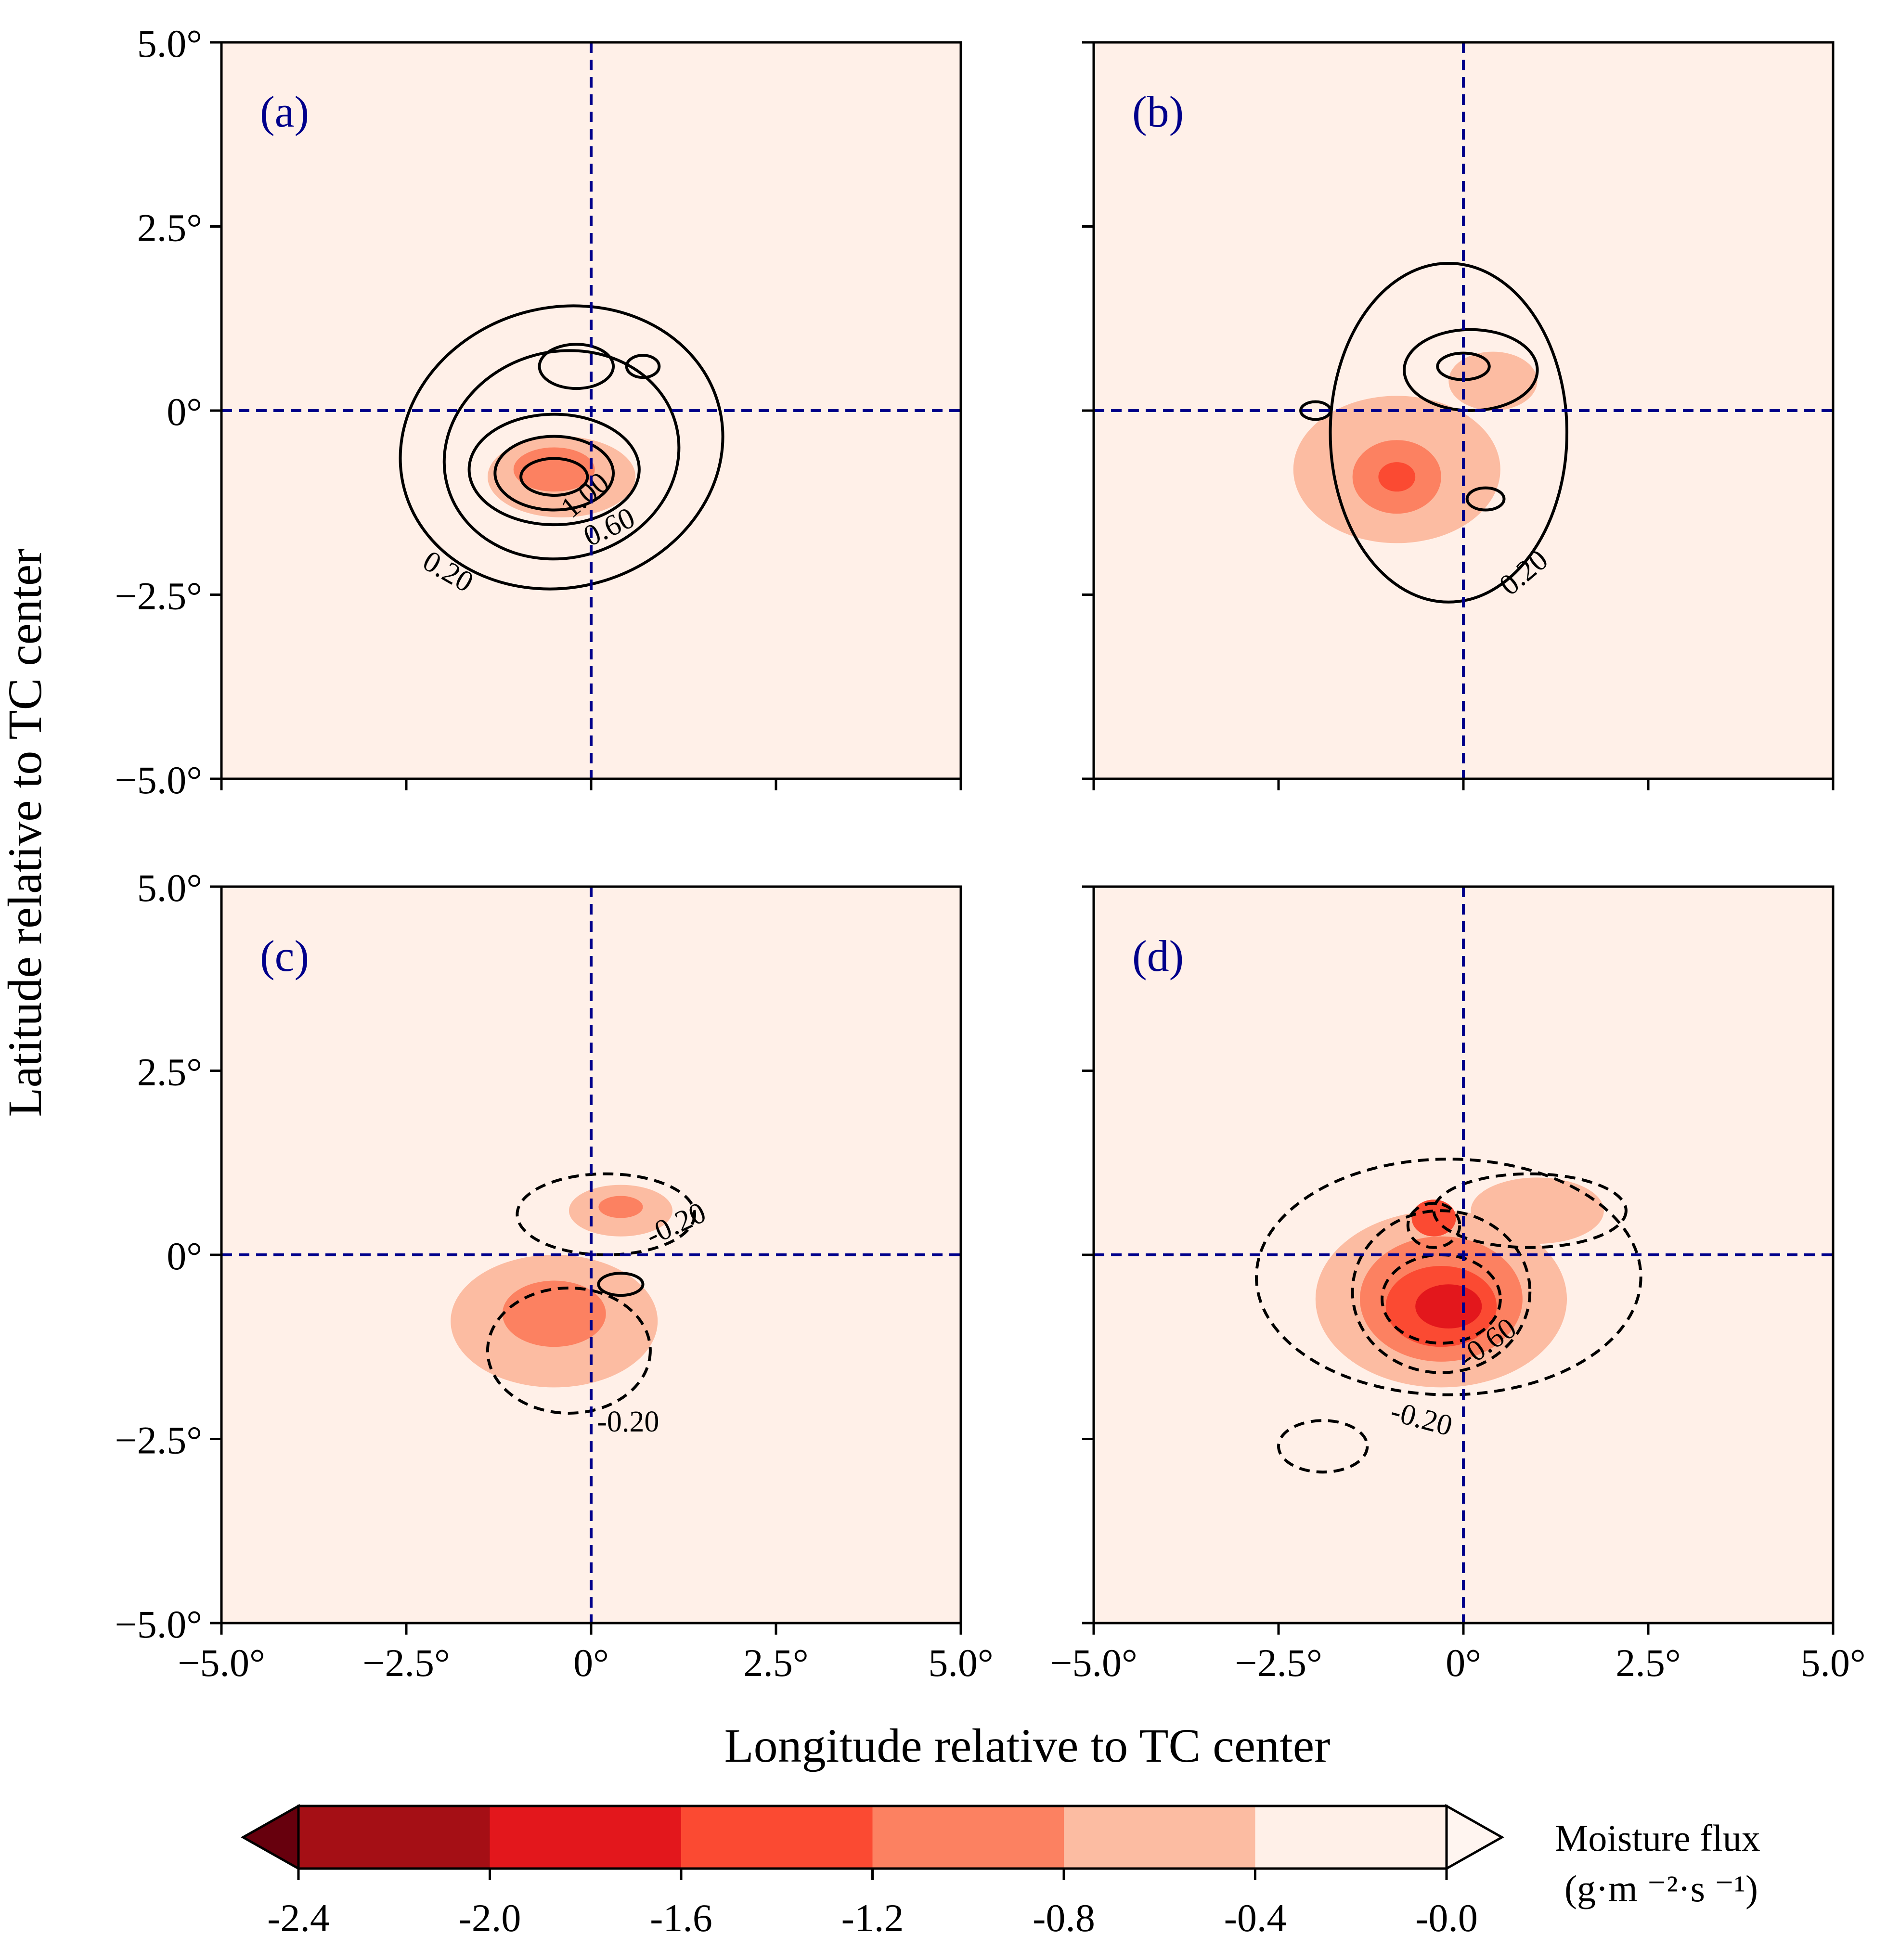 Image resolution: width=1887 pixels, height=1960 pixels. I want to click on y-axis-label: Latitude relative to TC center, so click(26, 832).